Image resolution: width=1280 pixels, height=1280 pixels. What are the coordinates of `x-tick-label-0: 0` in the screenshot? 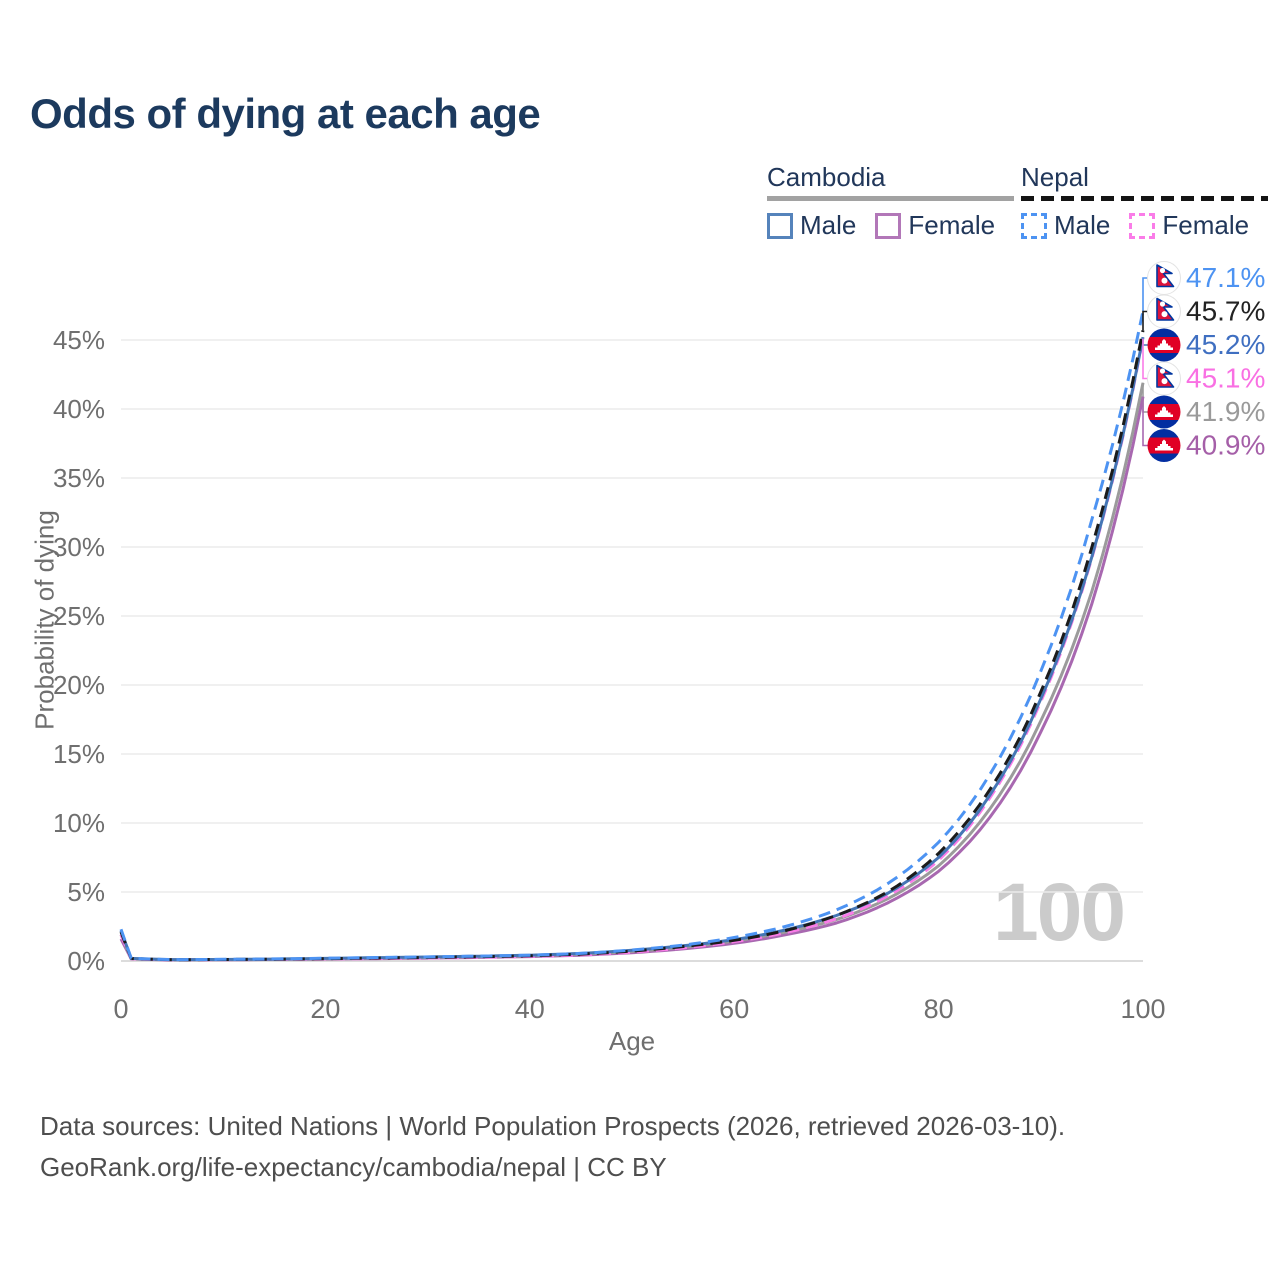 It's located at (120, 1009).